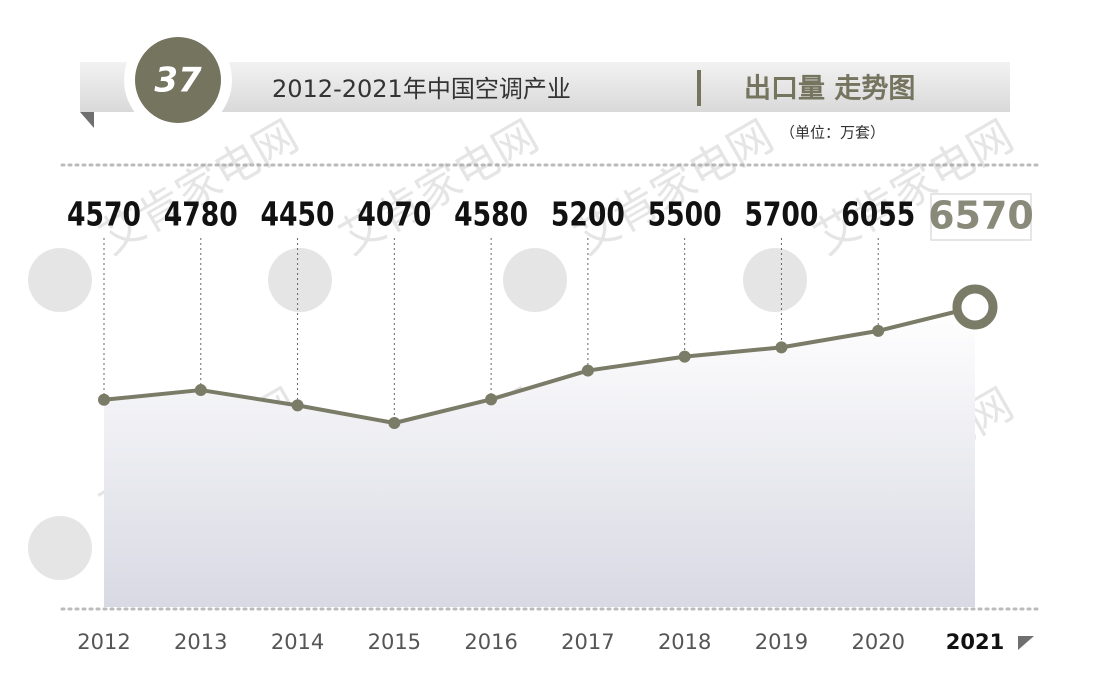 This screenshot has width=1108, height=700. Describe the element at coordinates (104, 214) in the screenshot. I see `value-label: 4570` at that location.